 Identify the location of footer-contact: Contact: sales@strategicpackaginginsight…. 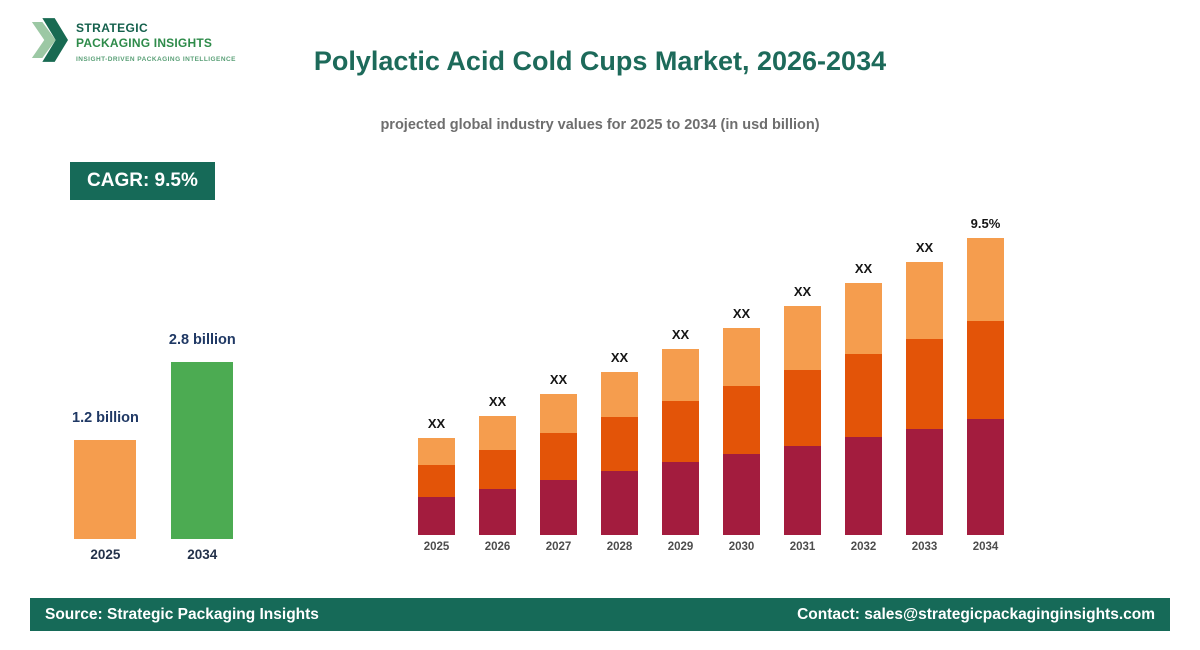
(976, 614).